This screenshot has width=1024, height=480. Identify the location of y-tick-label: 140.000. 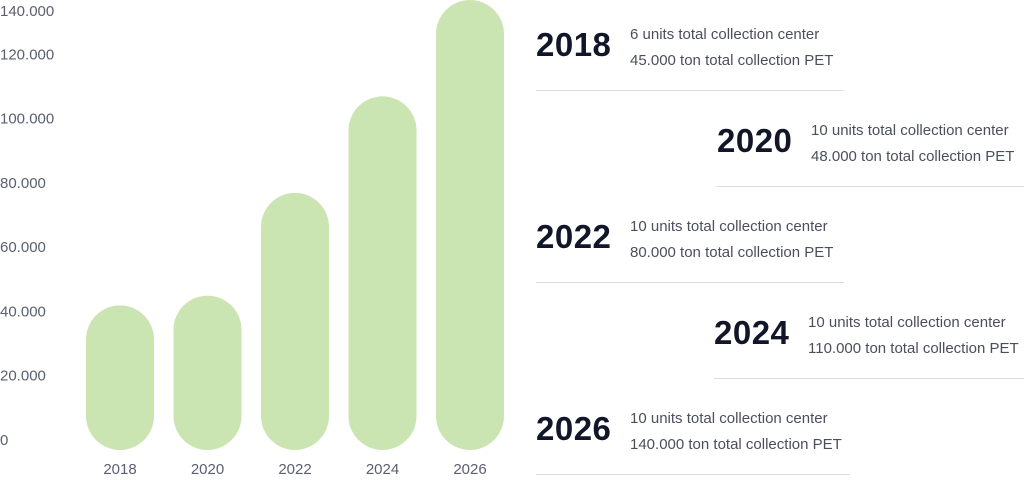
(27, 11).